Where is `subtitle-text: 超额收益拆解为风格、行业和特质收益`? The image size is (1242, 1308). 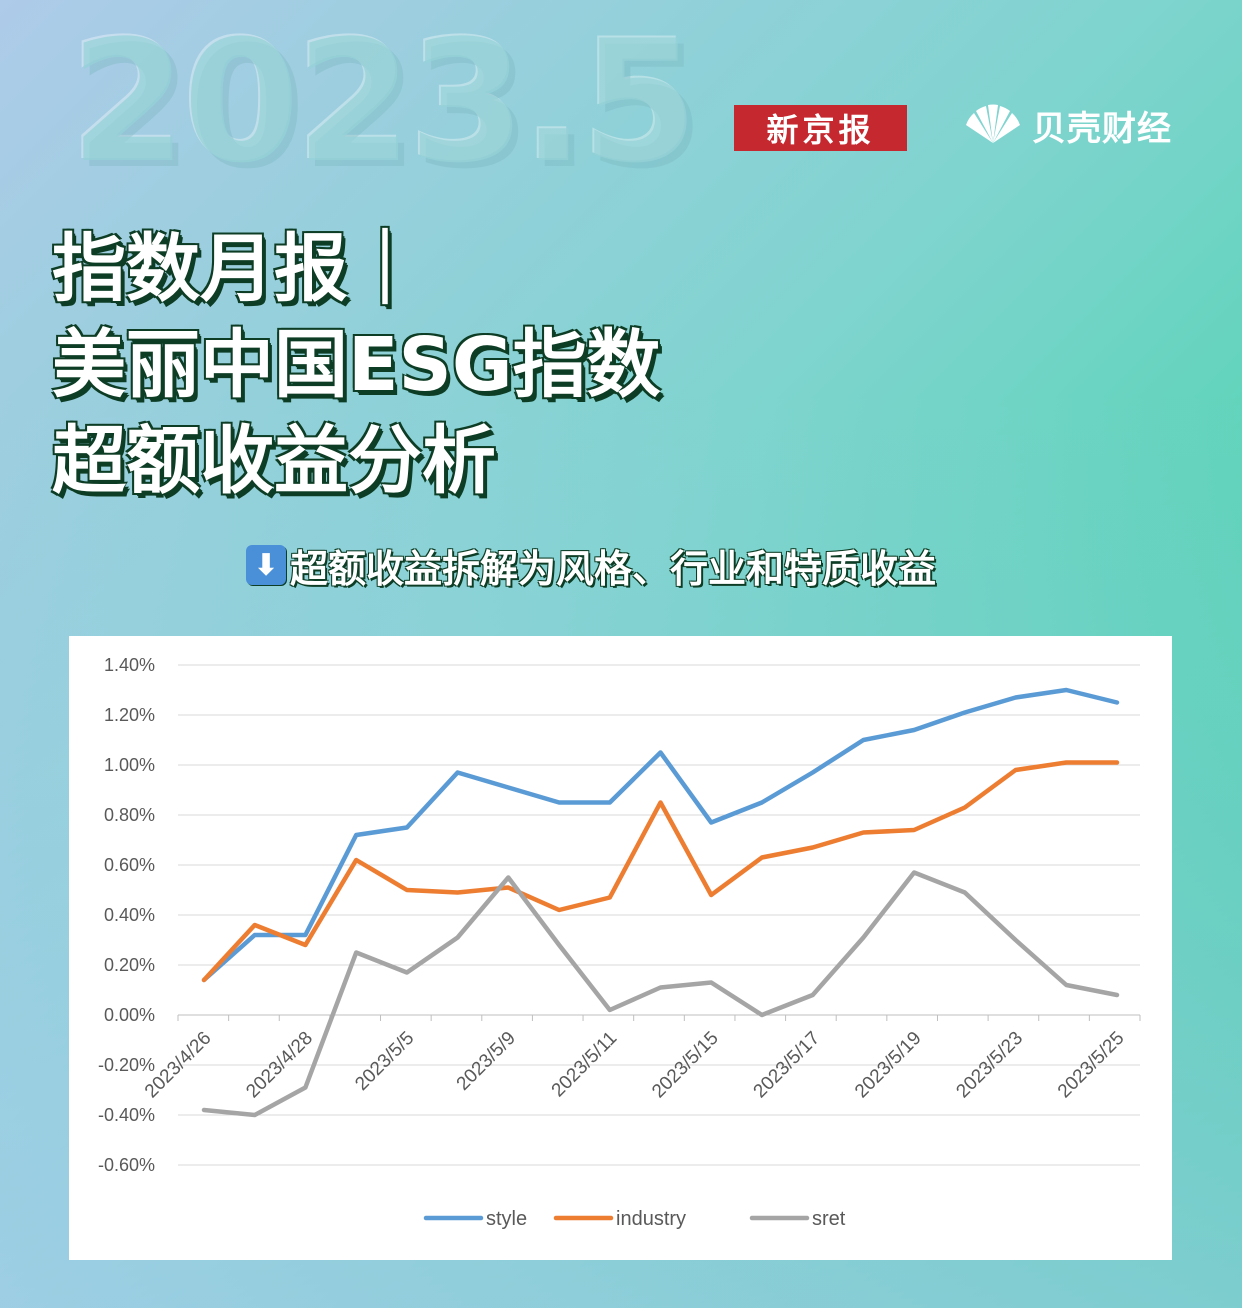
subtitle-text: 超额收益拆解为风格、行业和特质收益 is located at coordinates (613, 568).